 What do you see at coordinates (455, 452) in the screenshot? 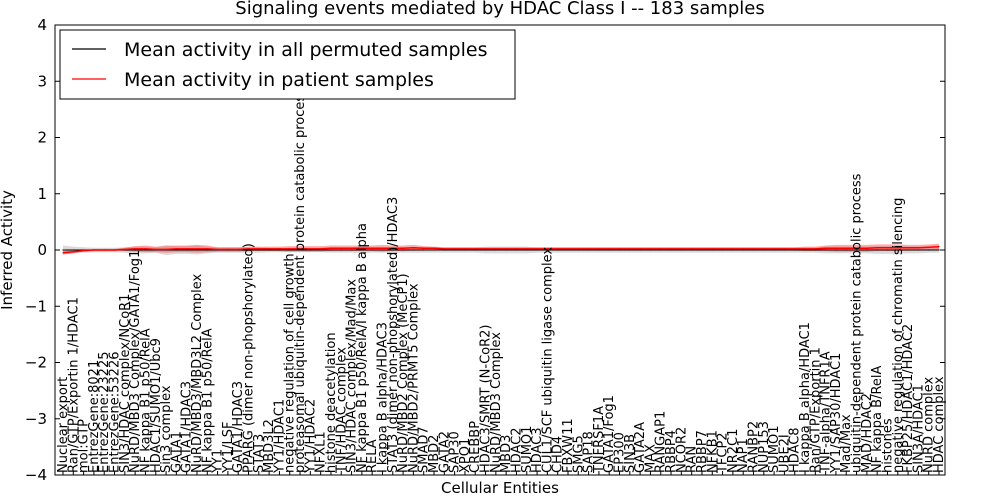
I see `category-label: SAP30` at bounding box center [455, 452].